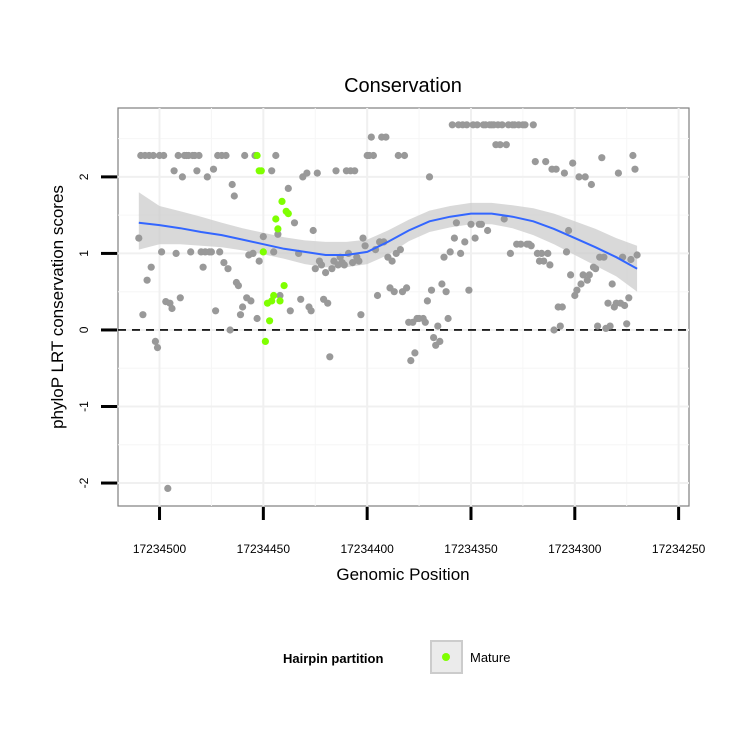 Image resolution: width=750 pixels, height=750 pixels. Describe the element at coordinates (57, 307) in the screenshot. I see `y-axis-title: phyloP LRT conservation scores` at that location.